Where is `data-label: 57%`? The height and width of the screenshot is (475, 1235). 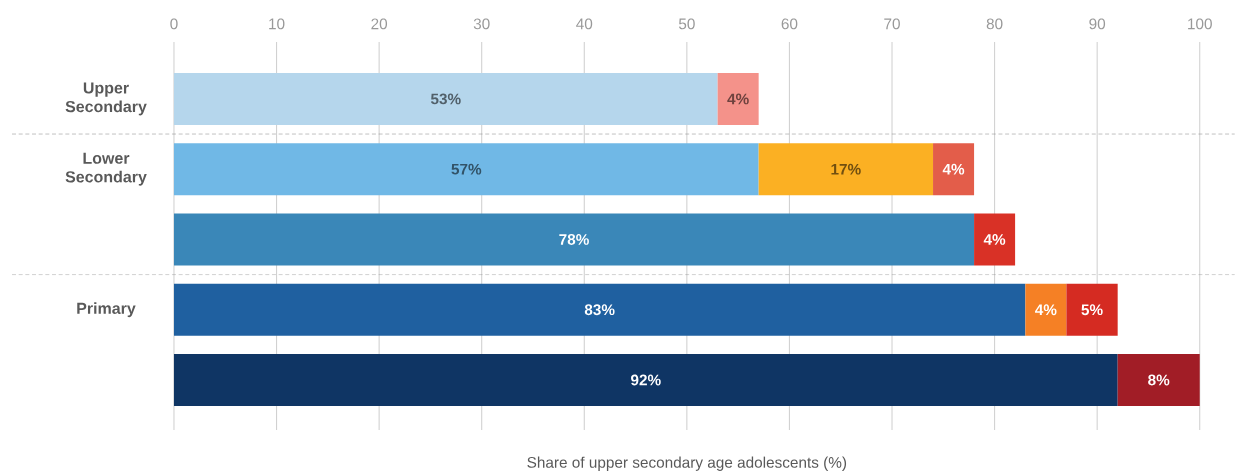 data-label: 57% is located at coordinates (466, 169).